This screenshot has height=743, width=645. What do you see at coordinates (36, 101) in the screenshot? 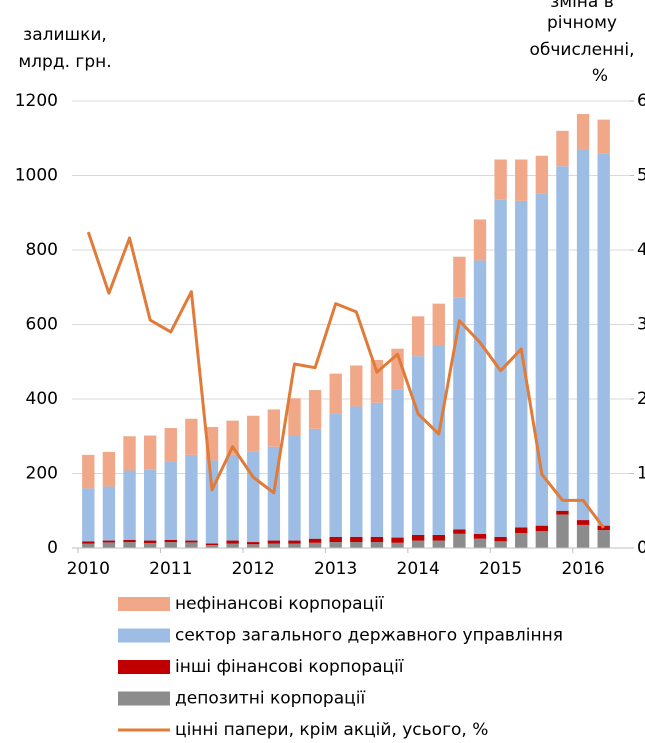
I see `y-tick-label: 1200` at bounding box center [36, 101].